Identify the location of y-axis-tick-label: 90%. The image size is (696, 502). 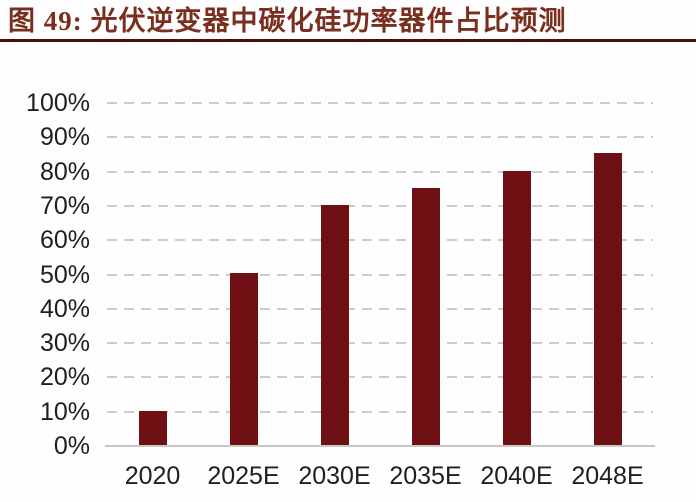
(64, 137).